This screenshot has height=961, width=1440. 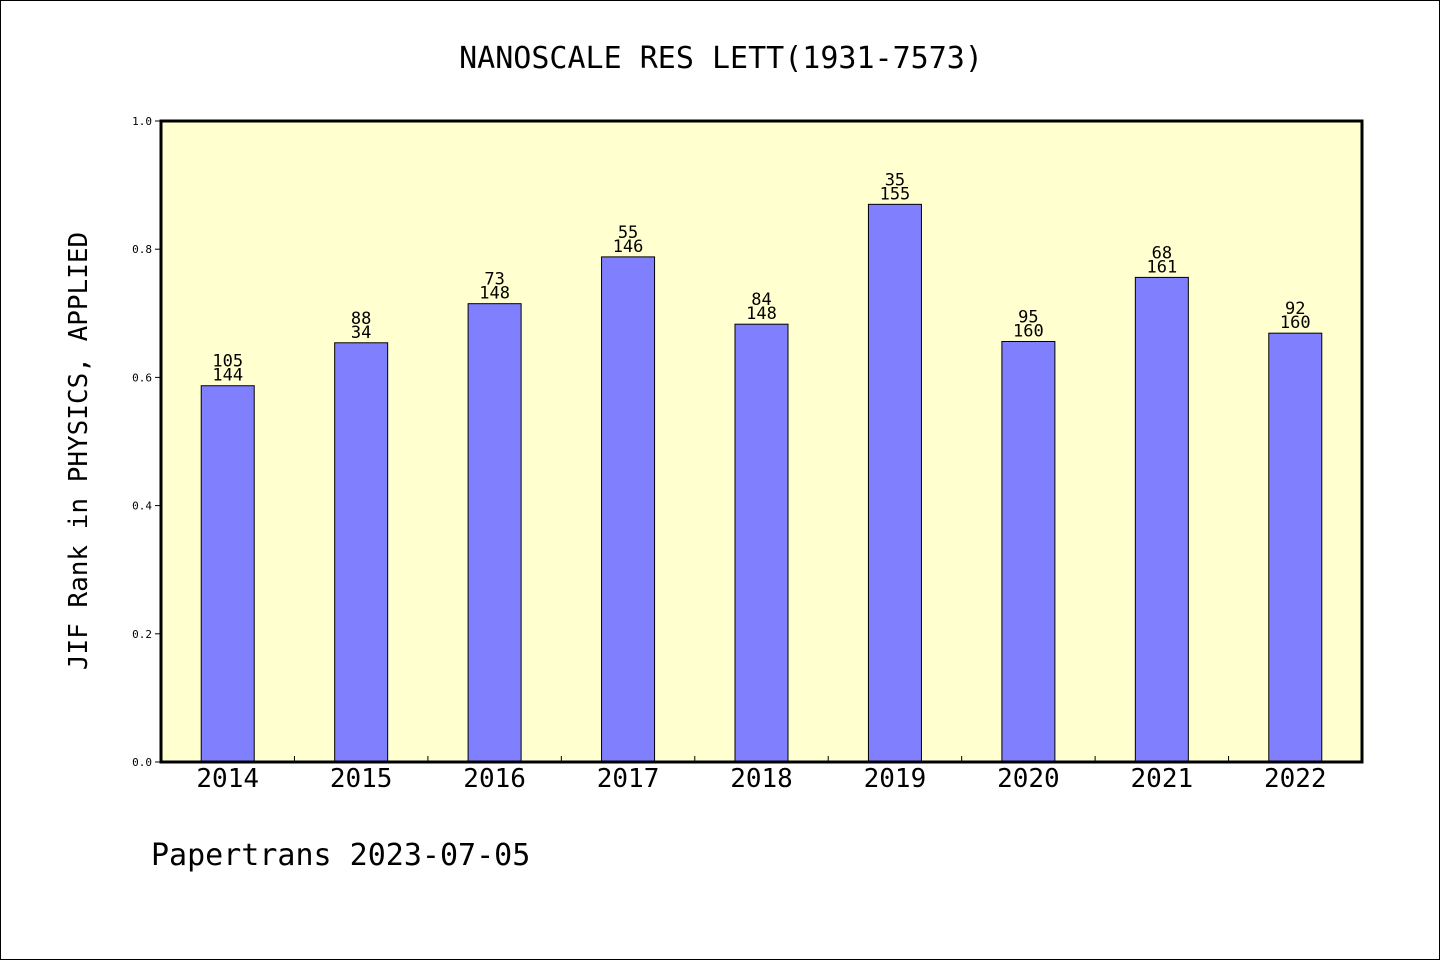 I want to click on x-tick-label: 2016, so click(x=494, y=779).